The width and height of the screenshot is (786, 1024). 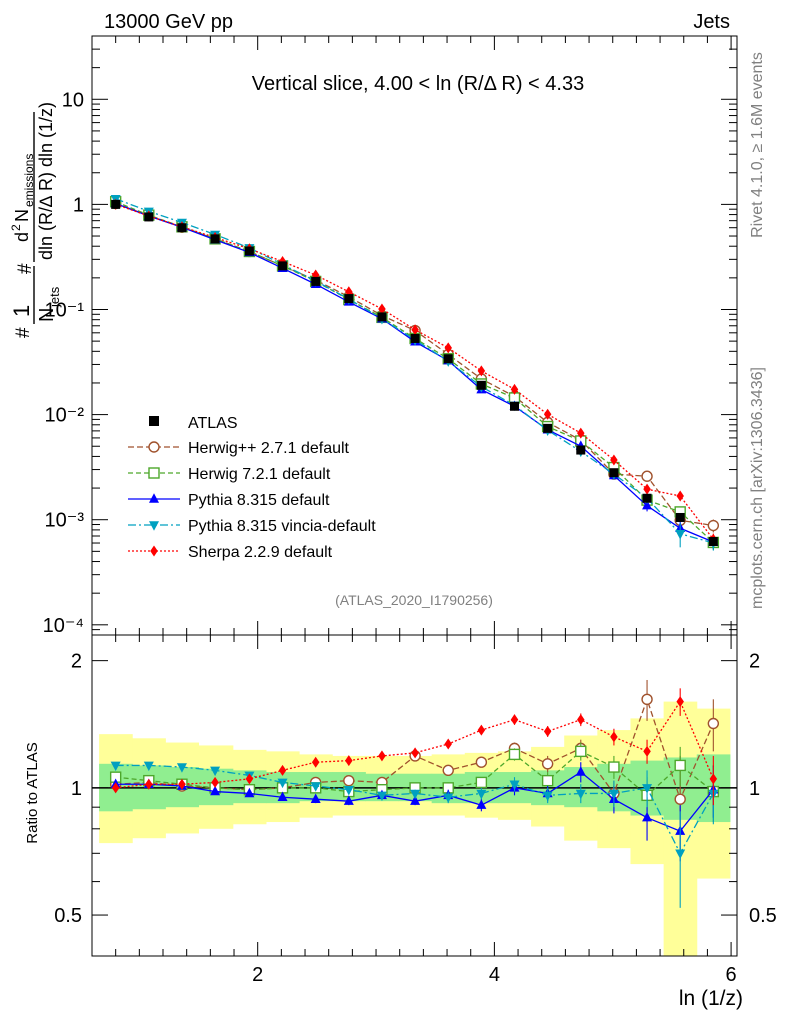 What do you see at coordinates (65, 310) in the screenshot?
I see `y-tick-label: 10⁻¹` at bounding box center [65, 310].